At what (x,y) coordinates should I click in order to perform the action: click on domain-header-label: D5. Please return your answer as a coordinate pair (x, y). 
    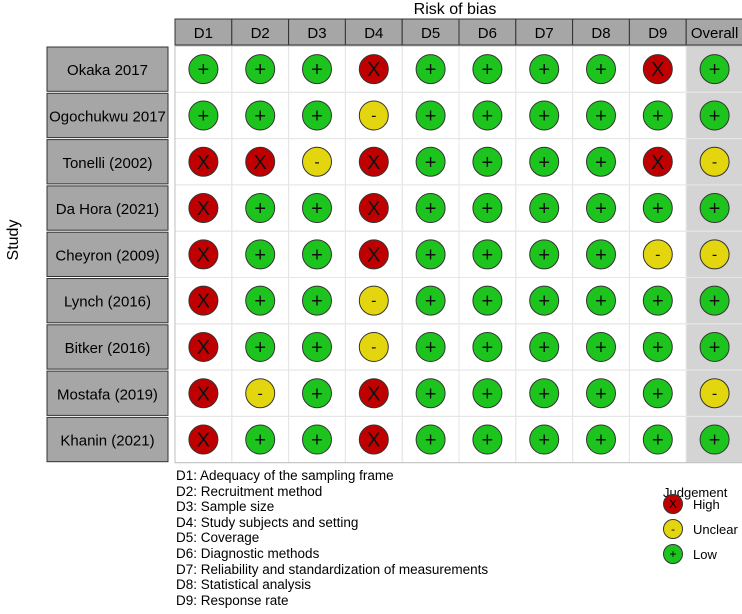
    Looking at the image, I should click on (430, 33).